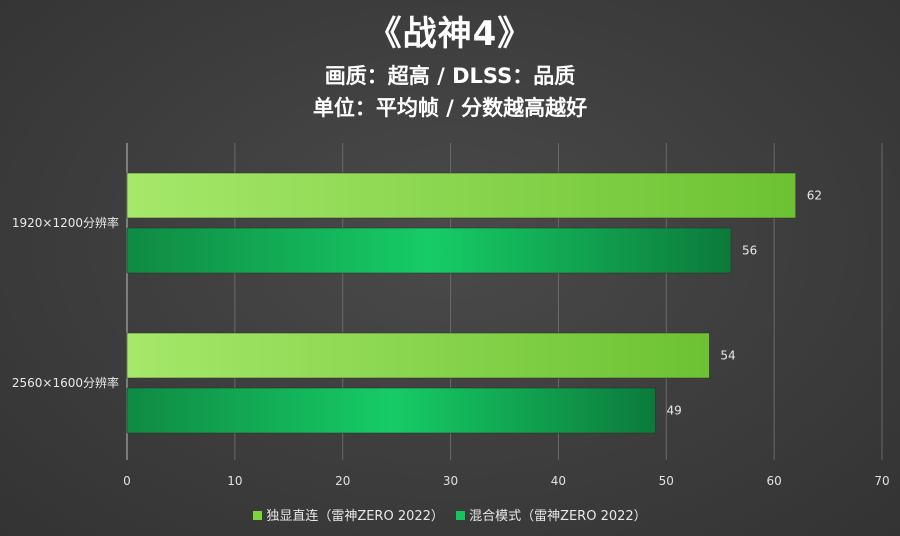  Describe the element at coordinates (450, 34) in the screenshot. I see `chart-title: 《战神4》` at that location.